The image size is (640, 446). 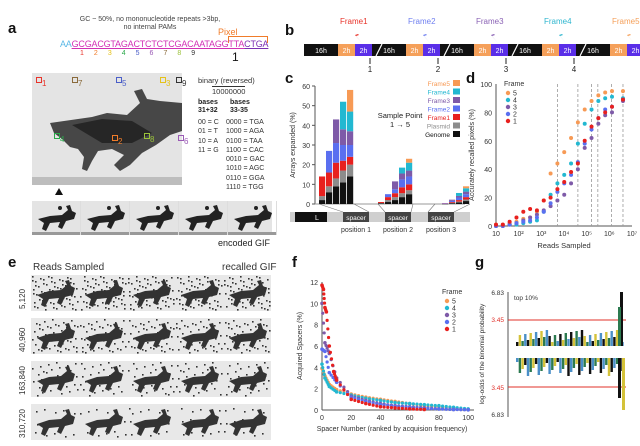 I want to click on gif-frame, so click(x=203, y=218).